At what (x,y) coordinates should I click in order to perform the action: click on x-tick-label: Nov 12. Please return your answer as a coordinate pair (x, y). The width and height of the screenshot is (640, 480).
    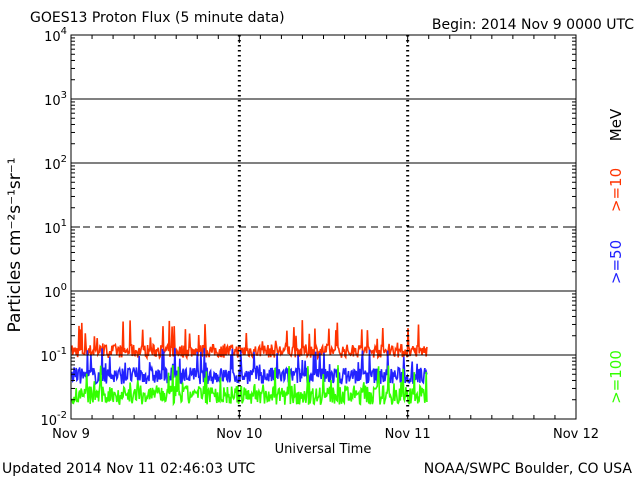
    Looking at the image, I should click on (576, 434).